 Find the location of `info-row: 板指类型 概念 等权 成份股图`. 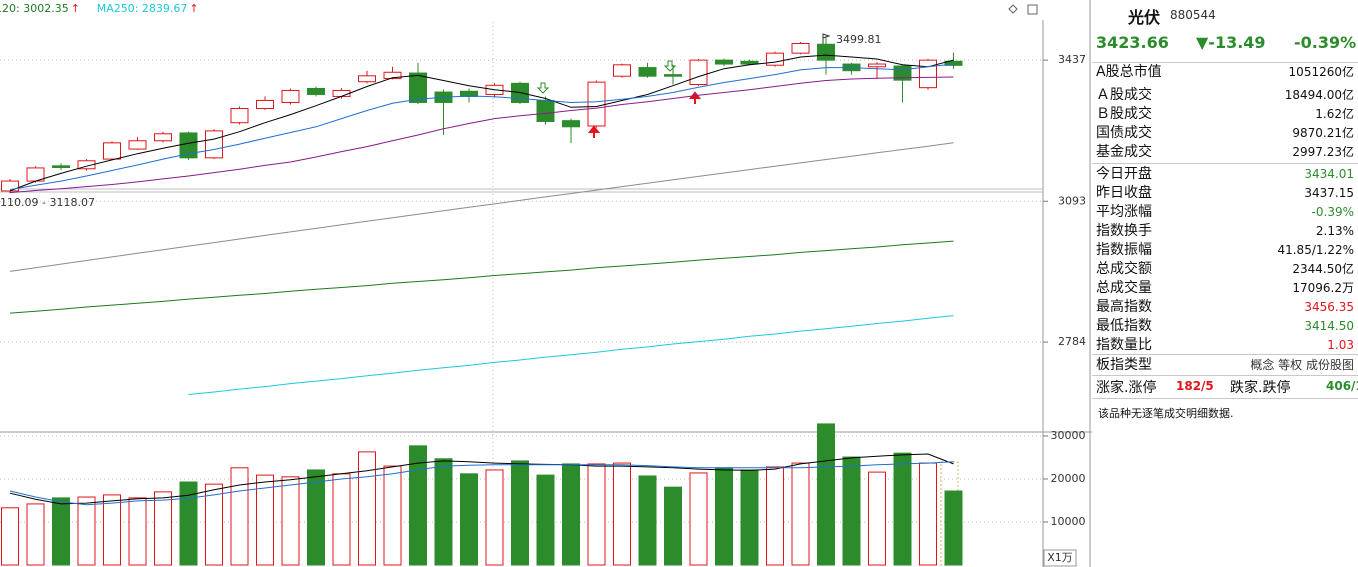

info-row: 板指类型 概念 等权 成份股图 is located at coordinates (1225, 365).